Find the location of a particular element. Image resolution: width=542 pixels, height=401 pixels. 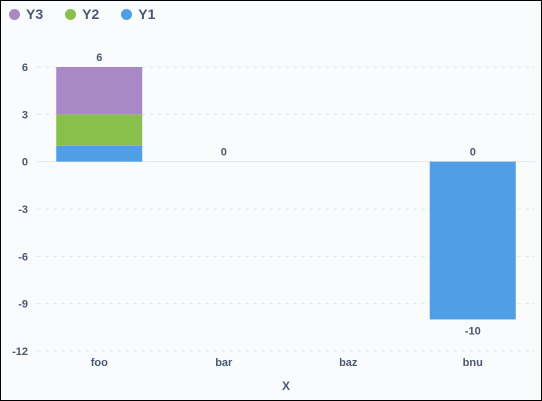

x-tick-label: bnu is located at coordinates (473, 363).